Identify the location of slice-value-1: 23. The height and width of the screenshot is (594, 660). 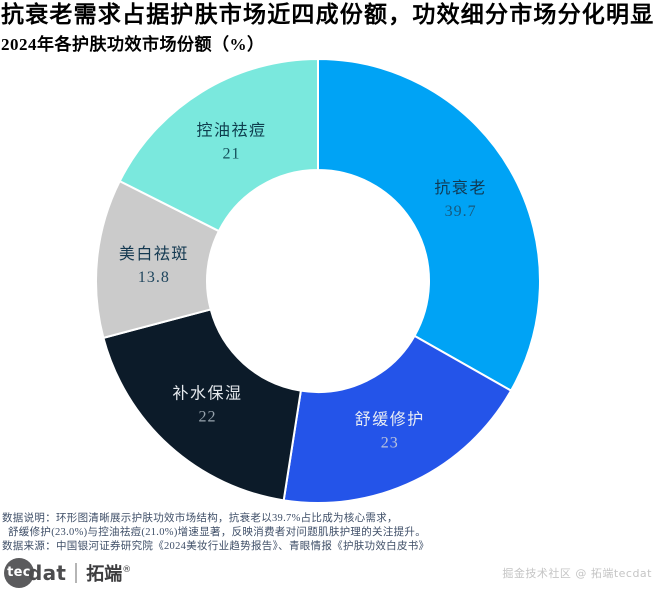
(390, 443).